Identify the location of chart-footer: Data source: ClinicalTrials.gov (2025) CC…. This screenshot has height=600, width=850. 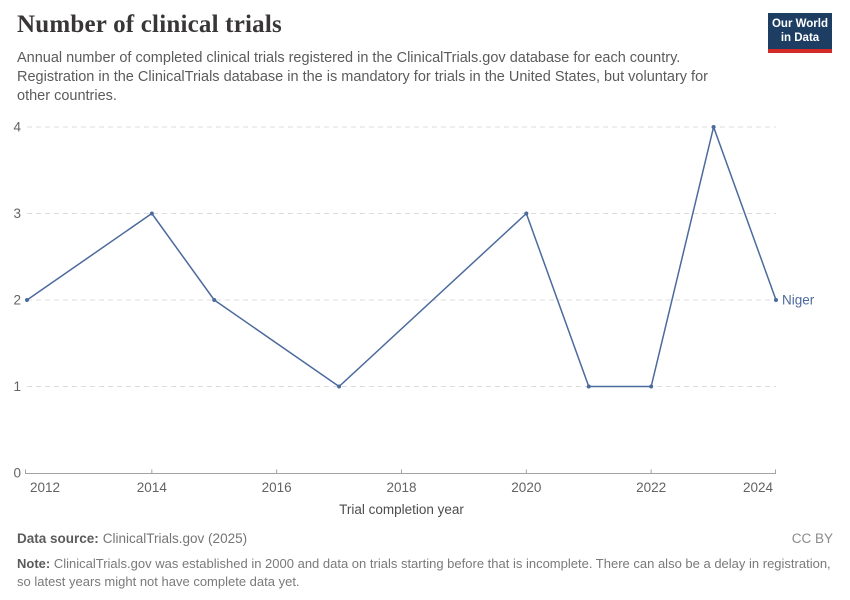
(425, 560).